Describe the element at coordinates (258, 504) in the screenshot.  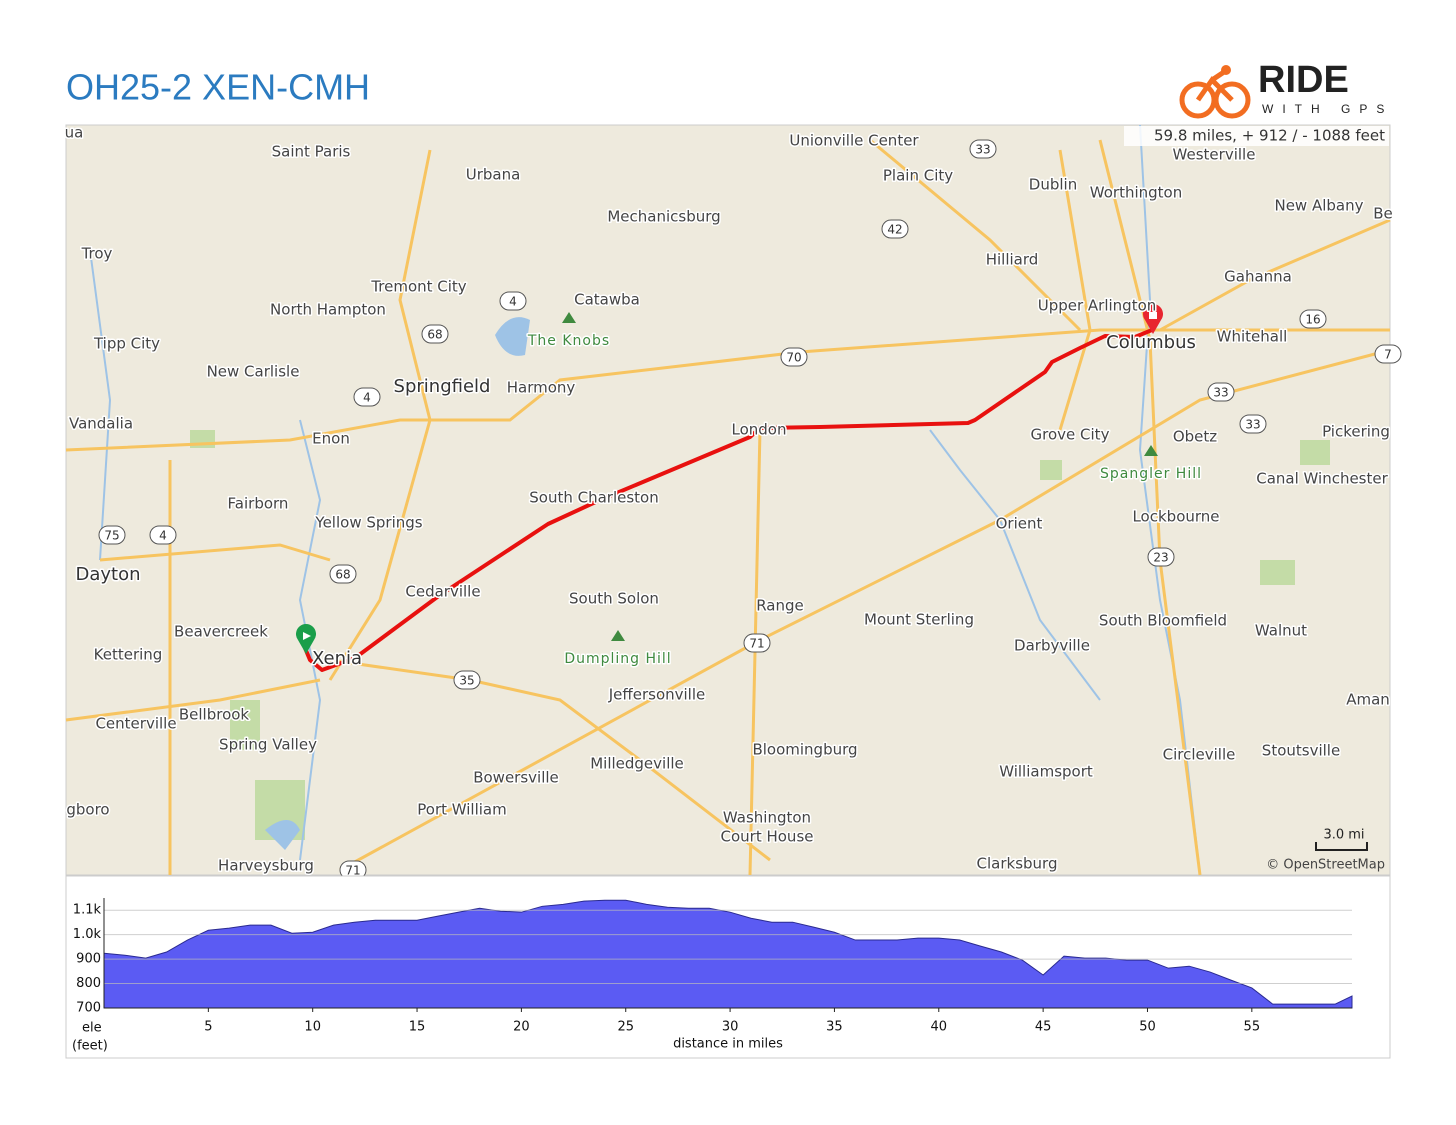
I see `place-label: Fairborn` at that location.